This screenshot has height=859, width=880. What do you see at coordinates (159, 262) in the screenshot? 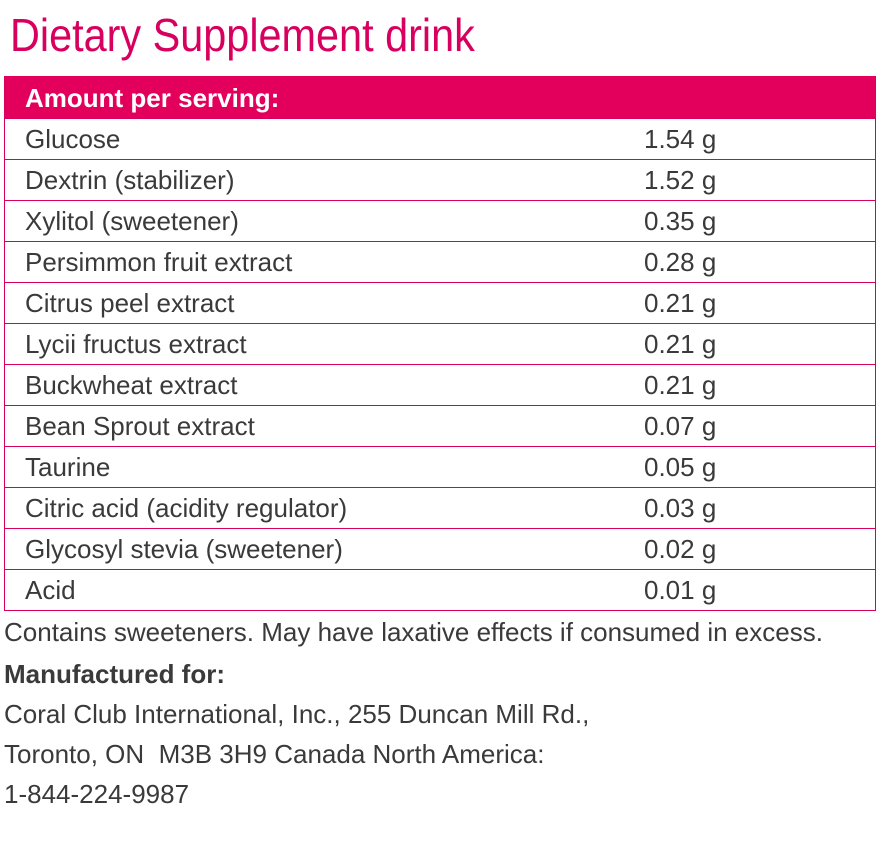
I see `ingredient-name: Persimmon fruit extract` at bounding box center [159, 262].